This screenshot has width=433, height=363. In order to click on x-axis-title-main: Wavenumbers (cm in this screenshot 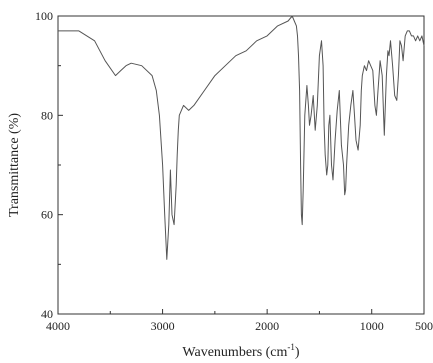, I will do `click(234, 352)`.